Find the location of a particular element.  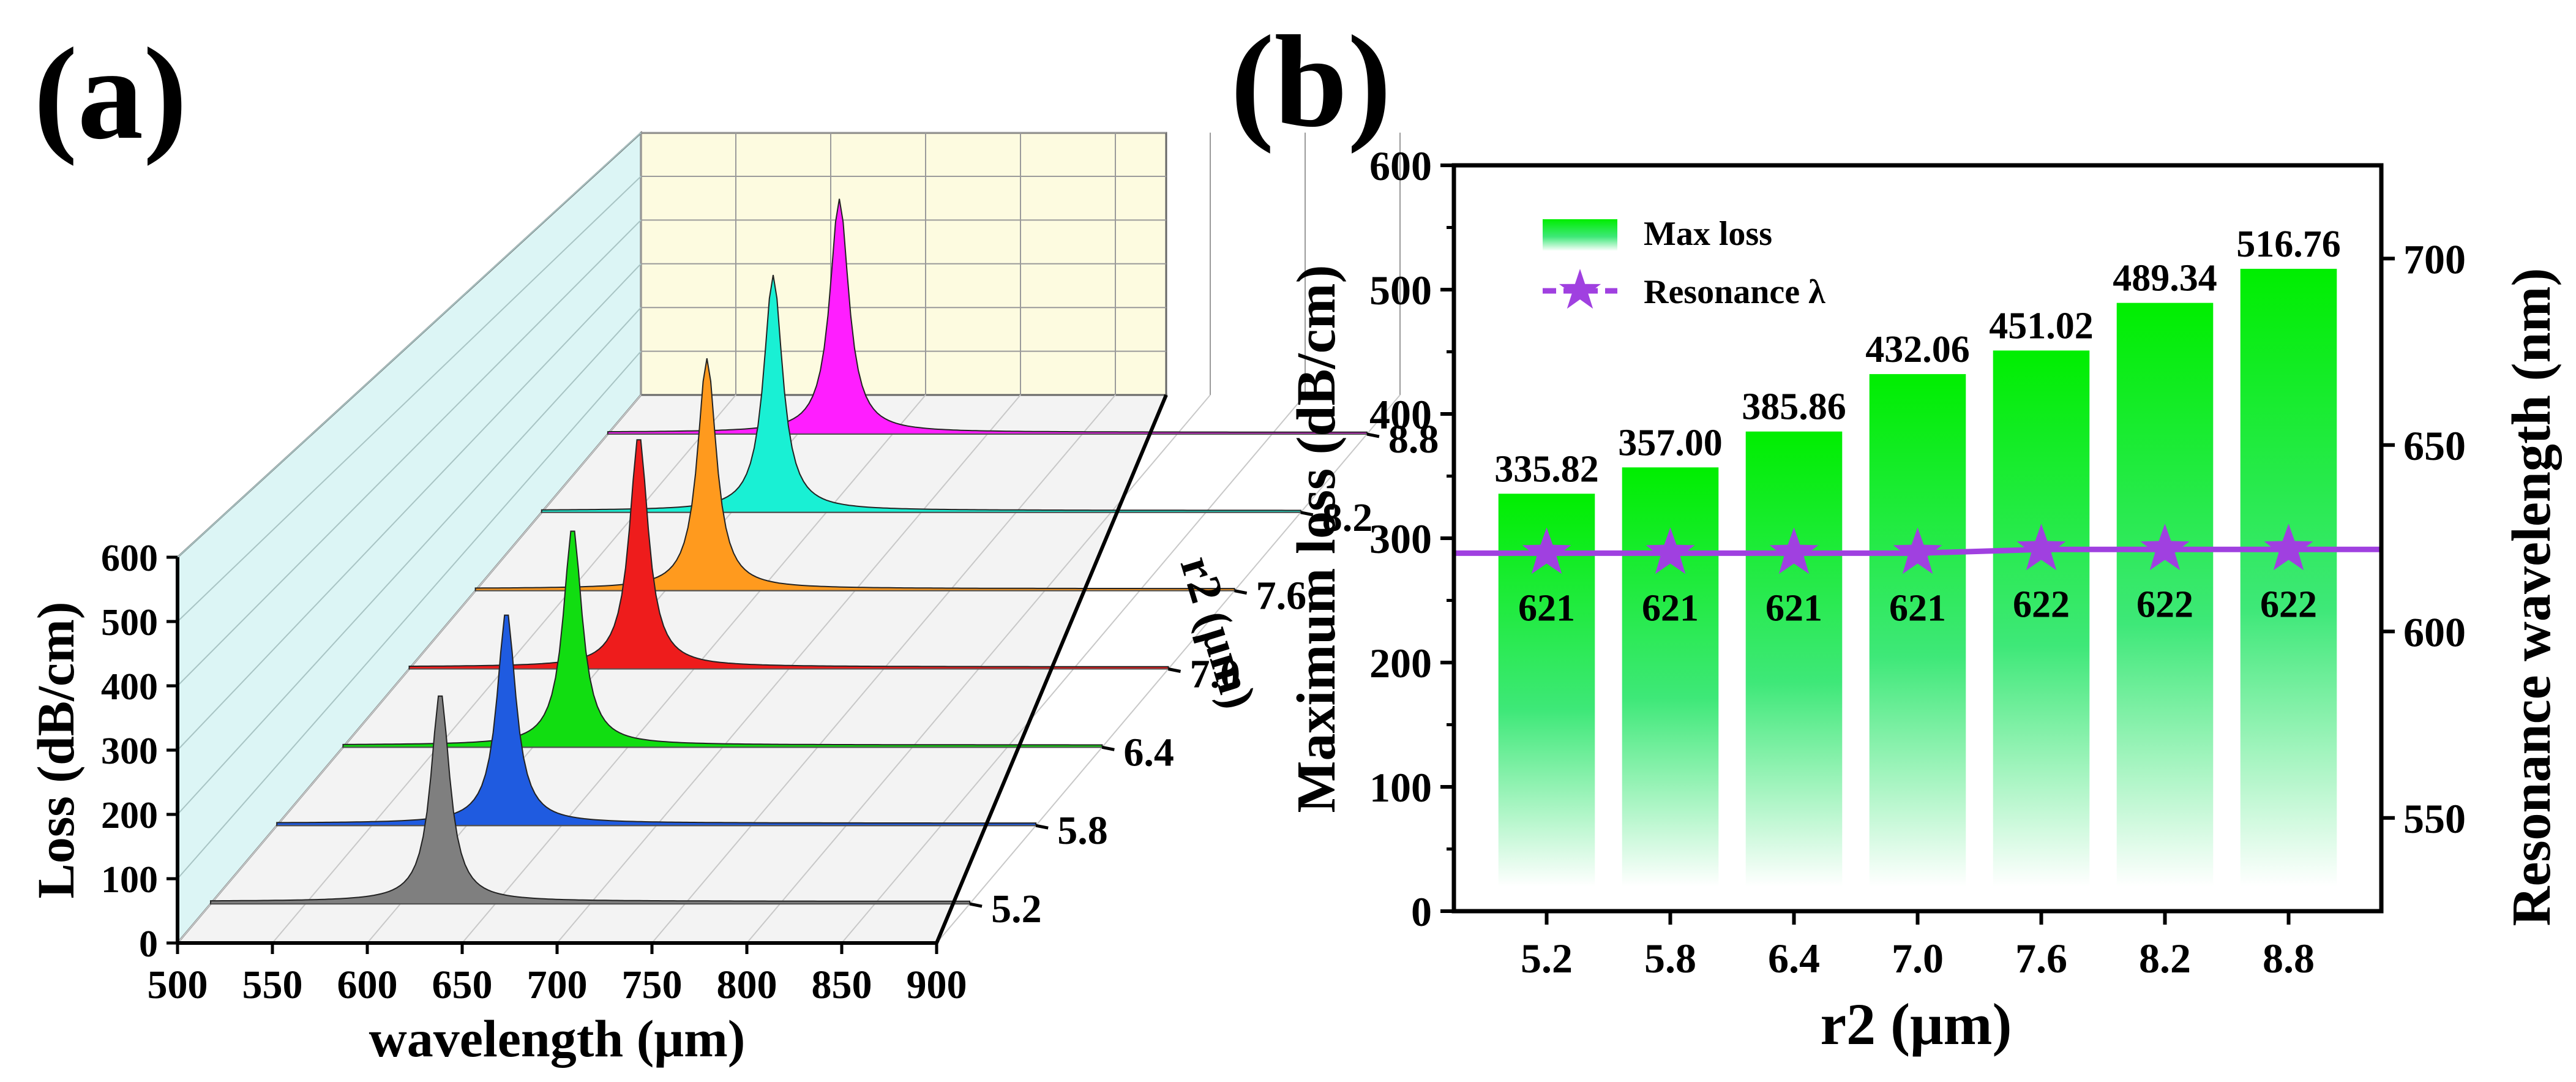

z-tick-label: 5.8 is located at coordinates (1082, 830).